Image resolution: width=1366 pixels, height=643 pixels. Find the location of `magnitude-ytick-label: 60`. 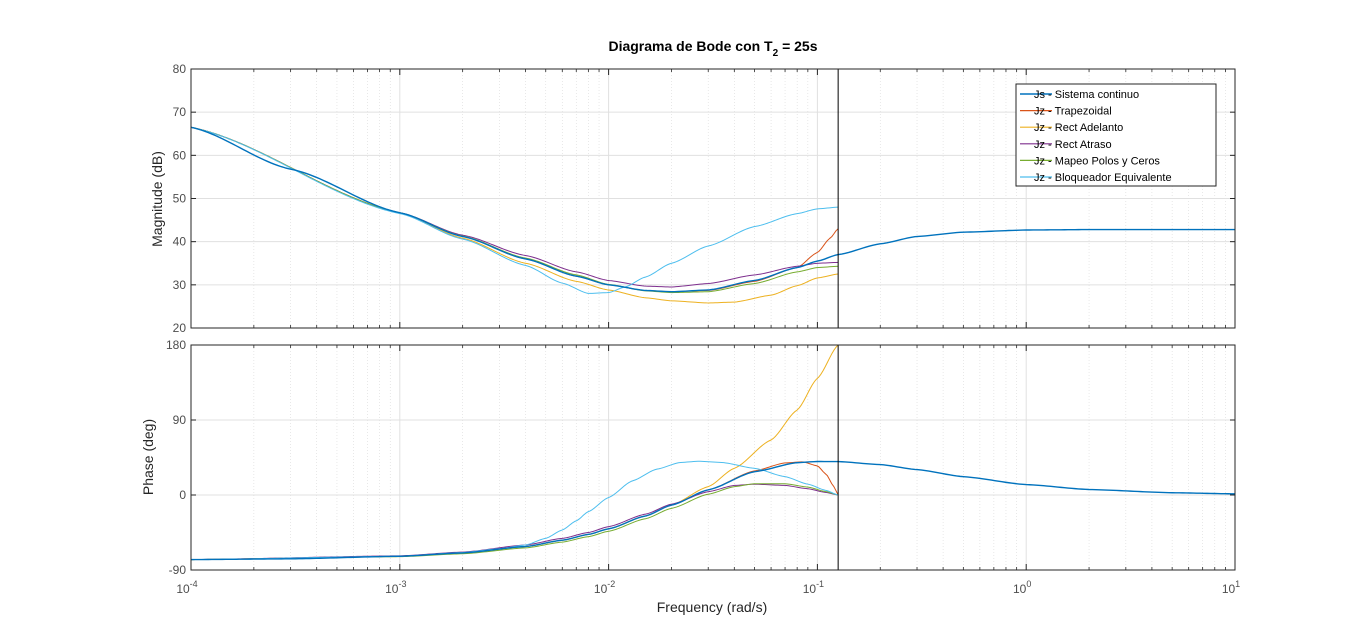

magnitude-ytick-label: 60 is located at coordinates (180, 155).